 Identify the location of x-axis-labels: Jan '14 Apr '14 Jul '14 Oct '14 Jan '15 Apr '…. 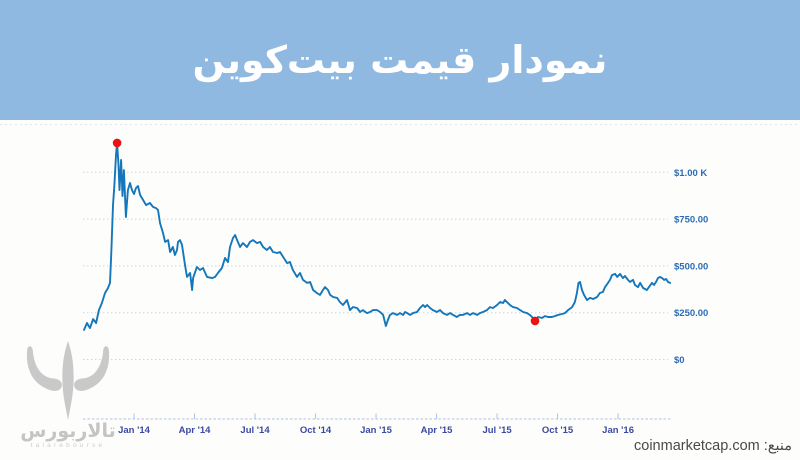
(376, 430).